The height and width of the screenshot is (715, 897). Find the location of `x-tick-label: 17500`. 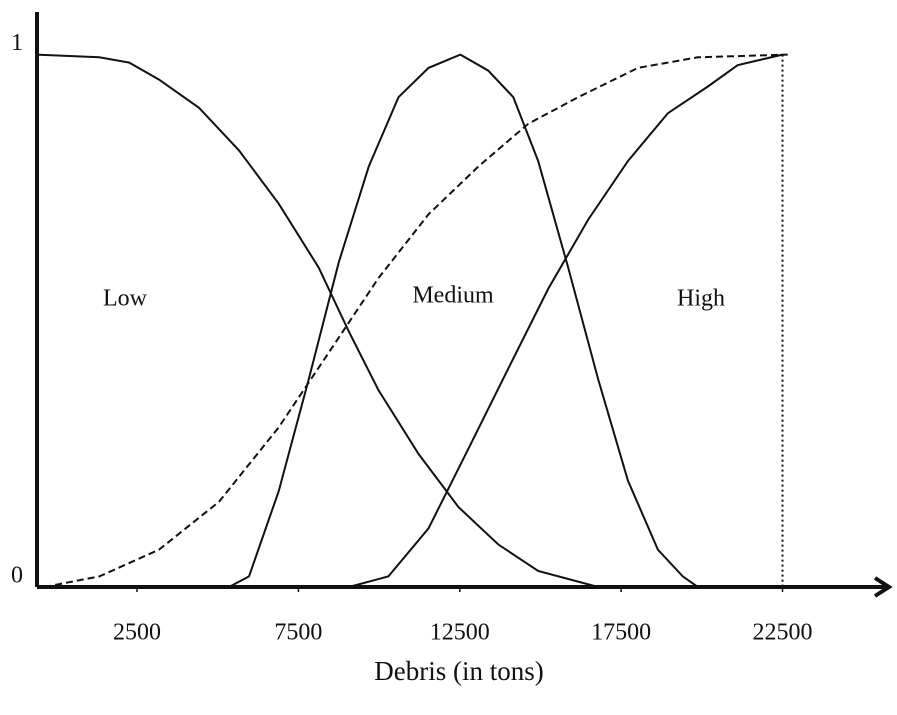

x-tick-label: 17500 is located at coordinates (621, 633).